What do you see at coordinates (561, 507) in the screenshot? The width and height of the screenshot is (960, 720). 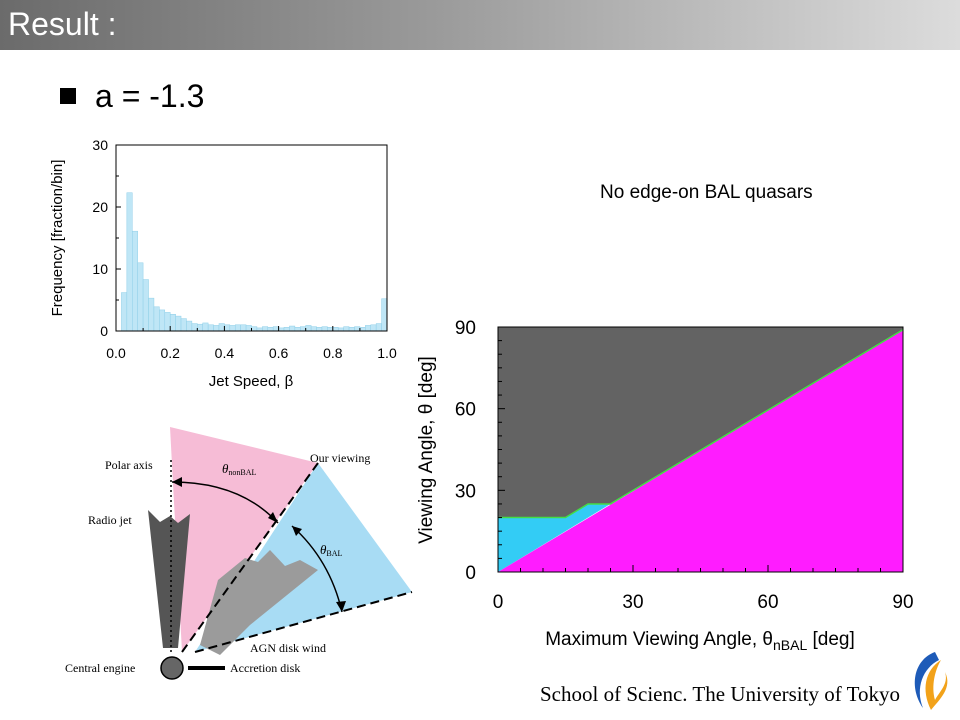 I see `area-step-boundary` at bounding box center [561, 507].